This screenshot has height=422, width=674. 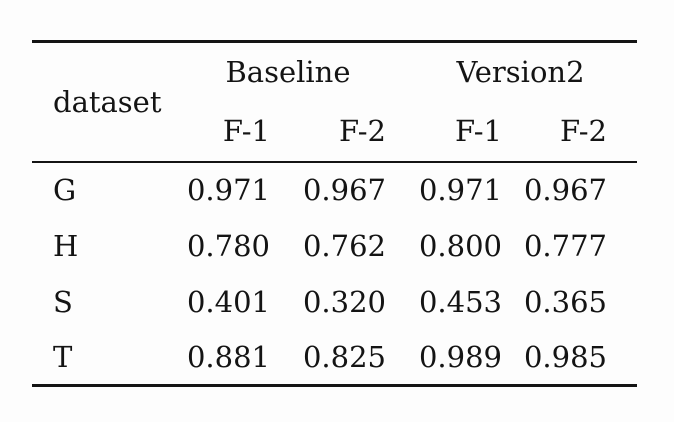 I want to click on column-header-version2-f1: F-1, so click(x=462, y=132).